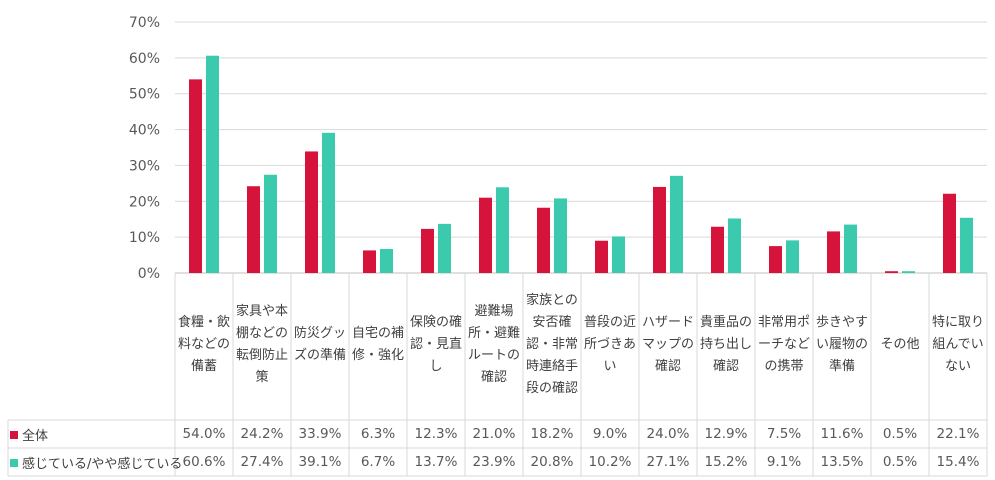 Image resolution: width=995 pixels, height=480 pixels. What do you see at coordinates (842, 462) in the screenshot?
I see `data-label: 13.5%` at bounding box center [842, 462].